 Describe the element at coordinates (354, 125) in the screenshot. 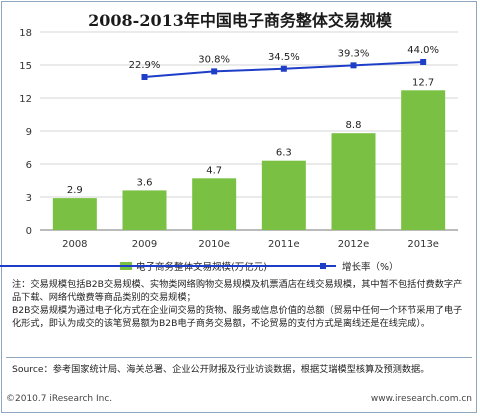

I see `bar-value-label: 8.8` at that location.